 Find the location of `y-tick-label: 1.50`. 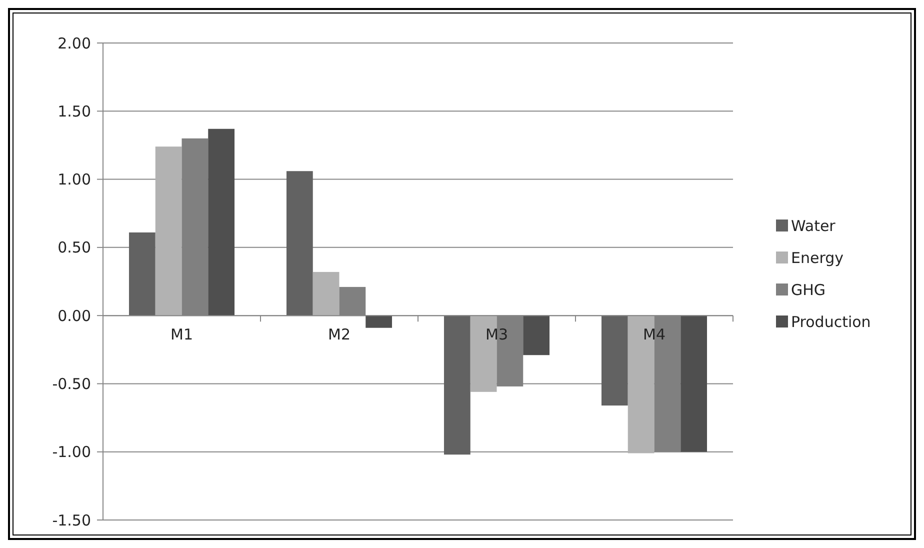

y-tick-label: 1.50 is located at coordinates (74, 111).